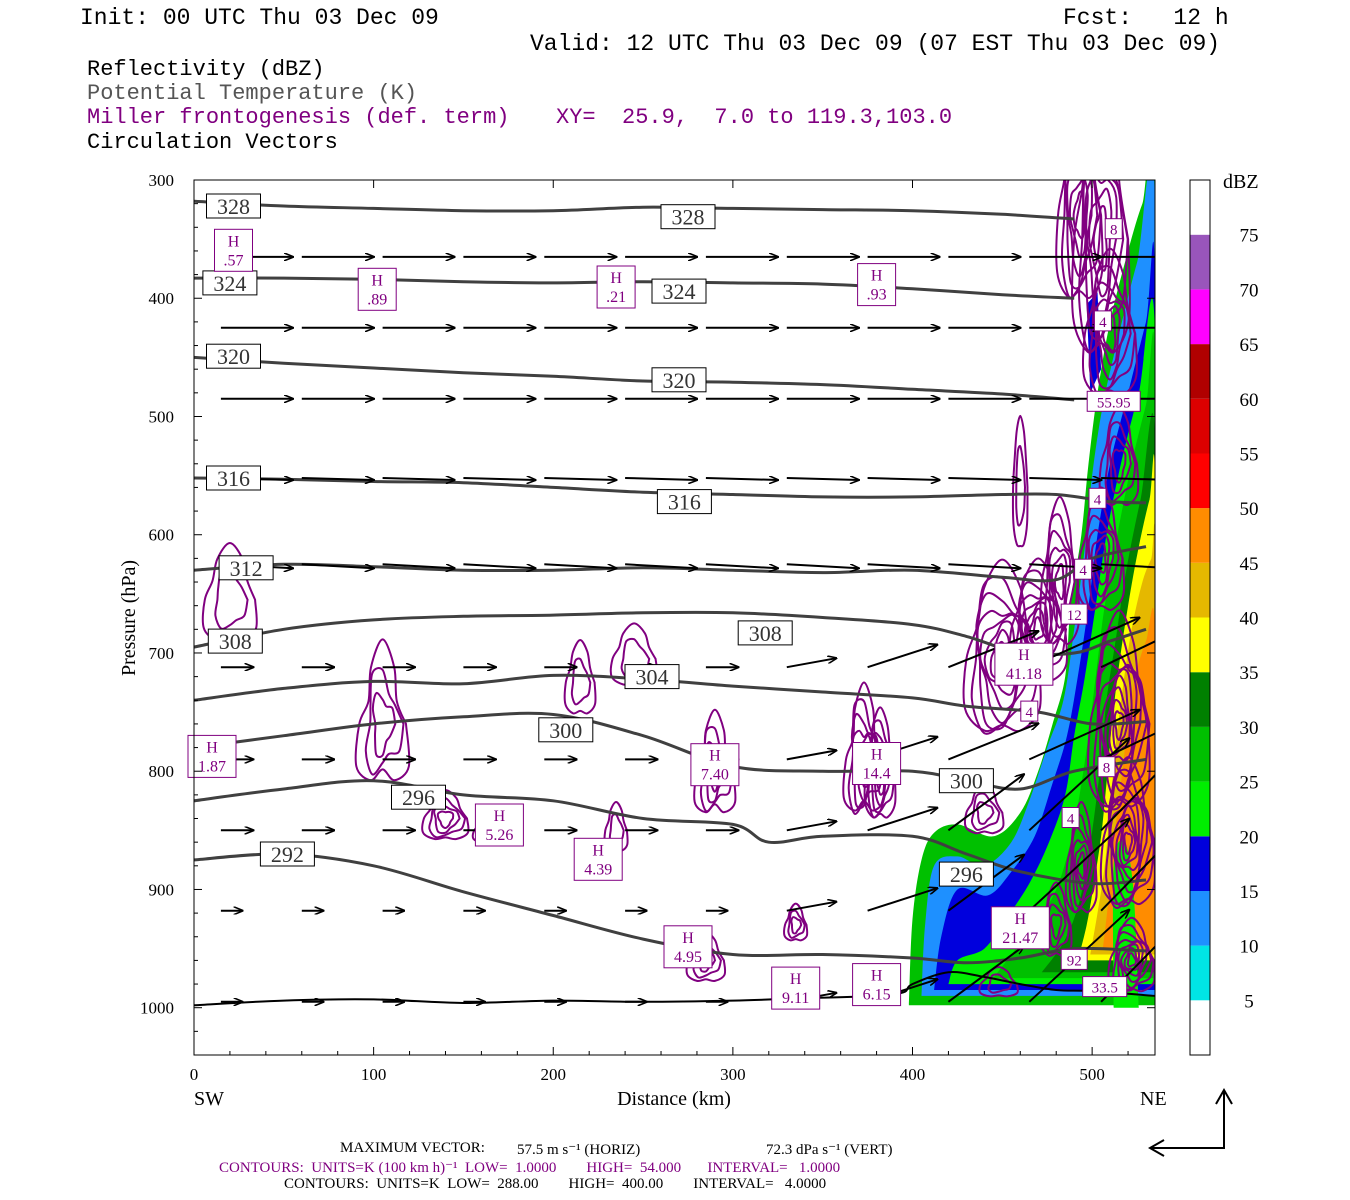 The image size is (1350, 1200). Describe the element at coordinates (1249, 619) in the screenshot. I see `colorbar-label: 40` at that location.